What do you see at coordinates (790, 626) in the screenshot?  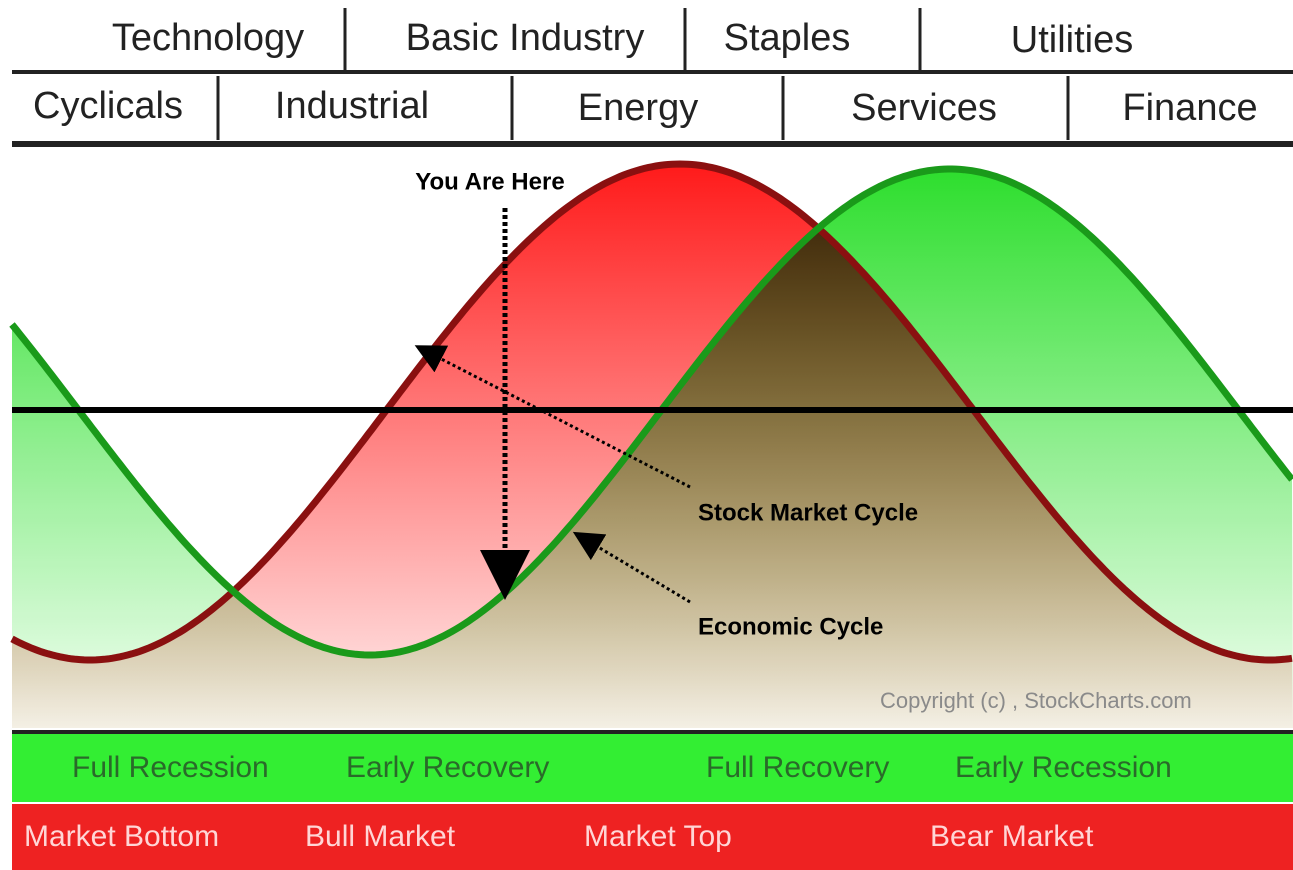 I see `economic-label: Economic Cycle` at bounding box center [790, 626].